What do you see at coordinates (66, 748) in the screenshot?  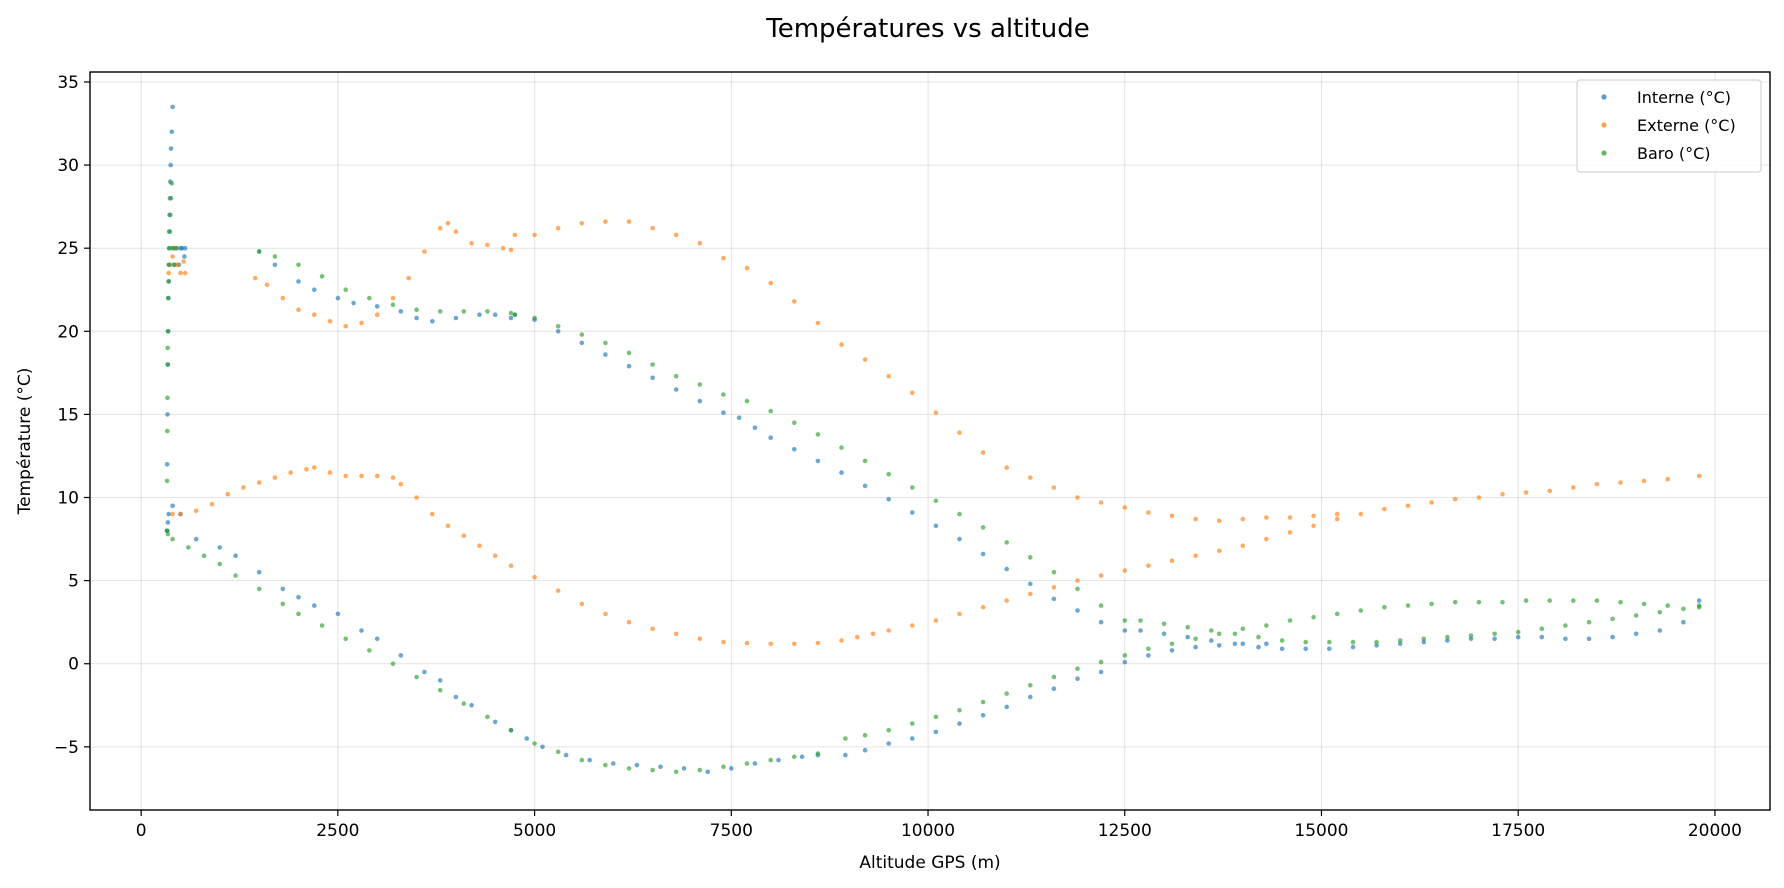 I see `y-tick-label: −5` at bounding box center [66, 748].